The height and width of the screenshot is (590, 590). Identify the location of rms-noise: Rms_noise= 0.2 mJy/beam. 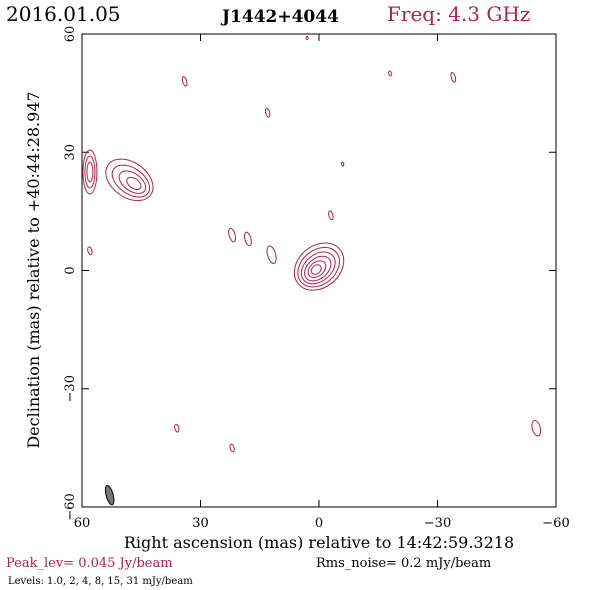
(404, 563).